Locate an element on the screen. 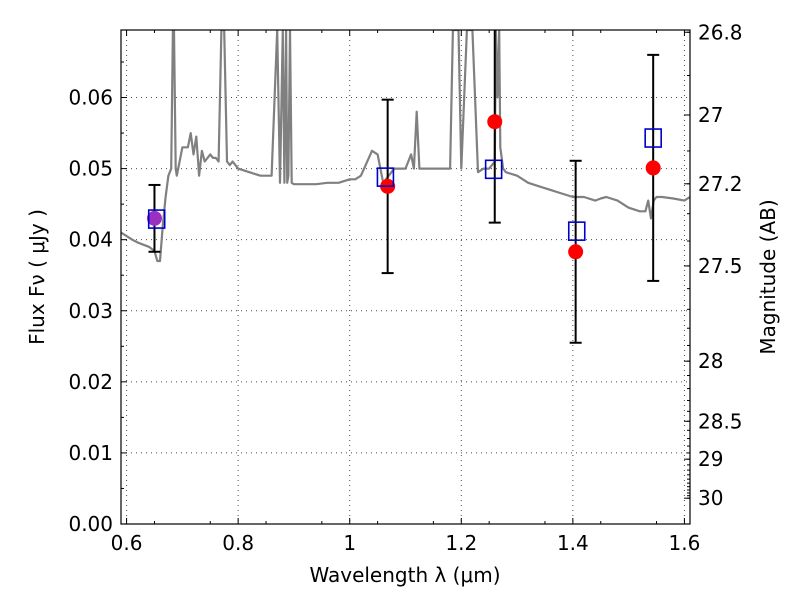  x-tick-label: 0.6 is located at coordinates (127, 543).